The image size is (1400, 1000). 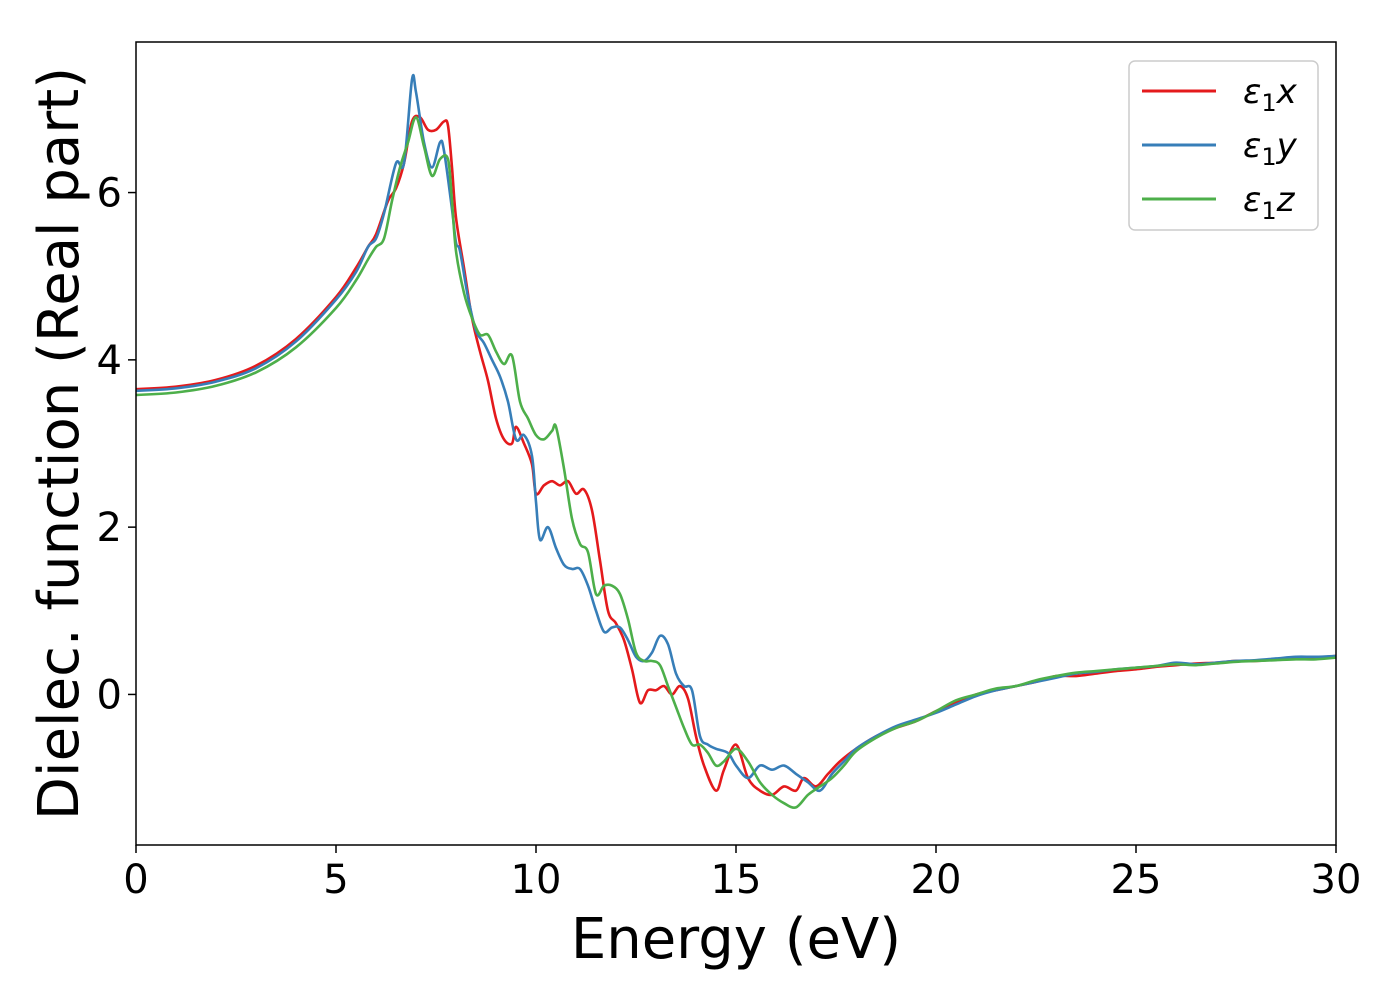 I want to click on x-tick-label: 20, so click(x=936, y=880).